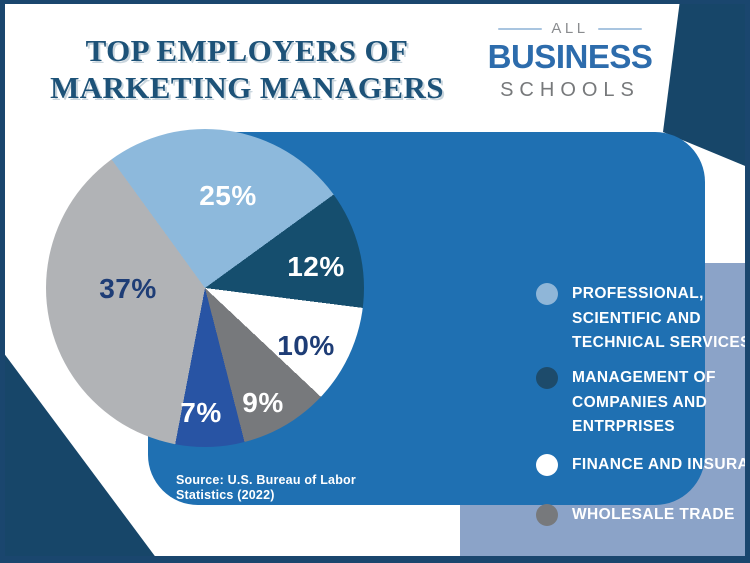  I want to click on legend-dot-management, so click(547, 378).